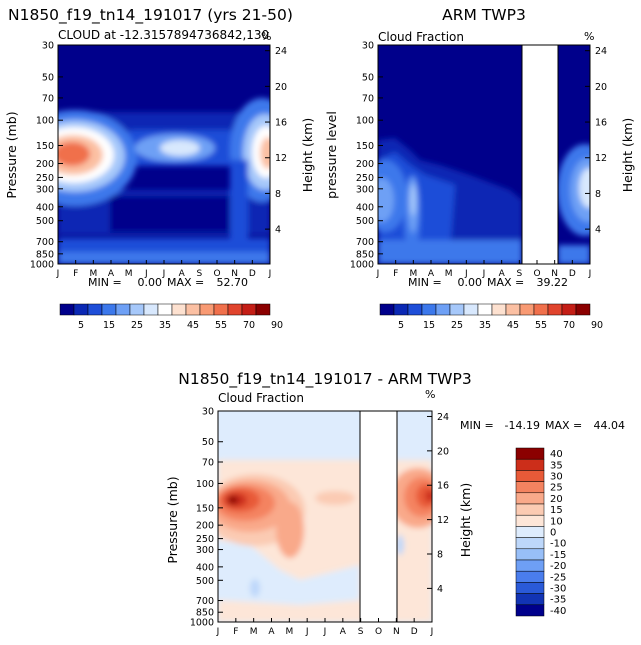 This screenshot has width=641, height=645. I want to click on panel-obs-y2label: Height (km), so click(627, 155).